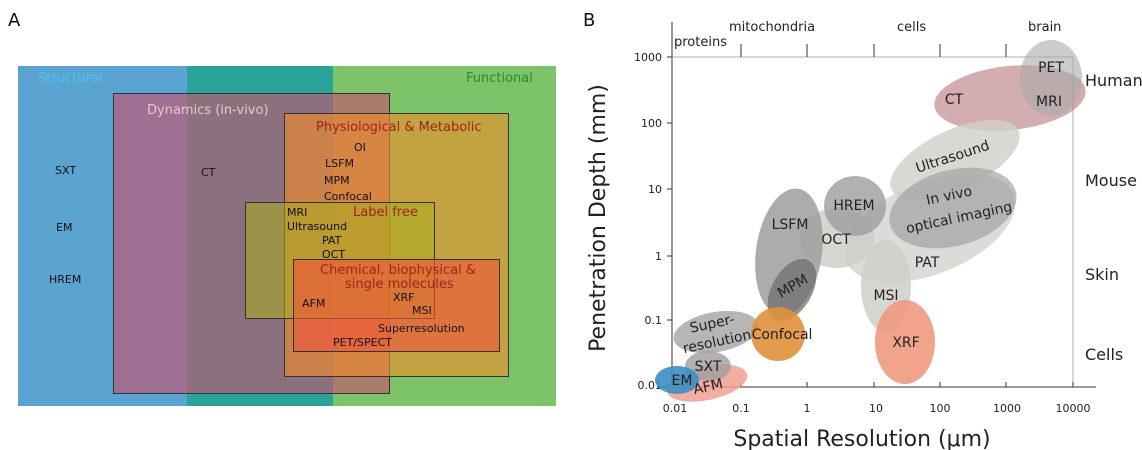  Describe the element at coordinates (651, 123) in the screenshot. I see `y-tick-label: 100` at that location.